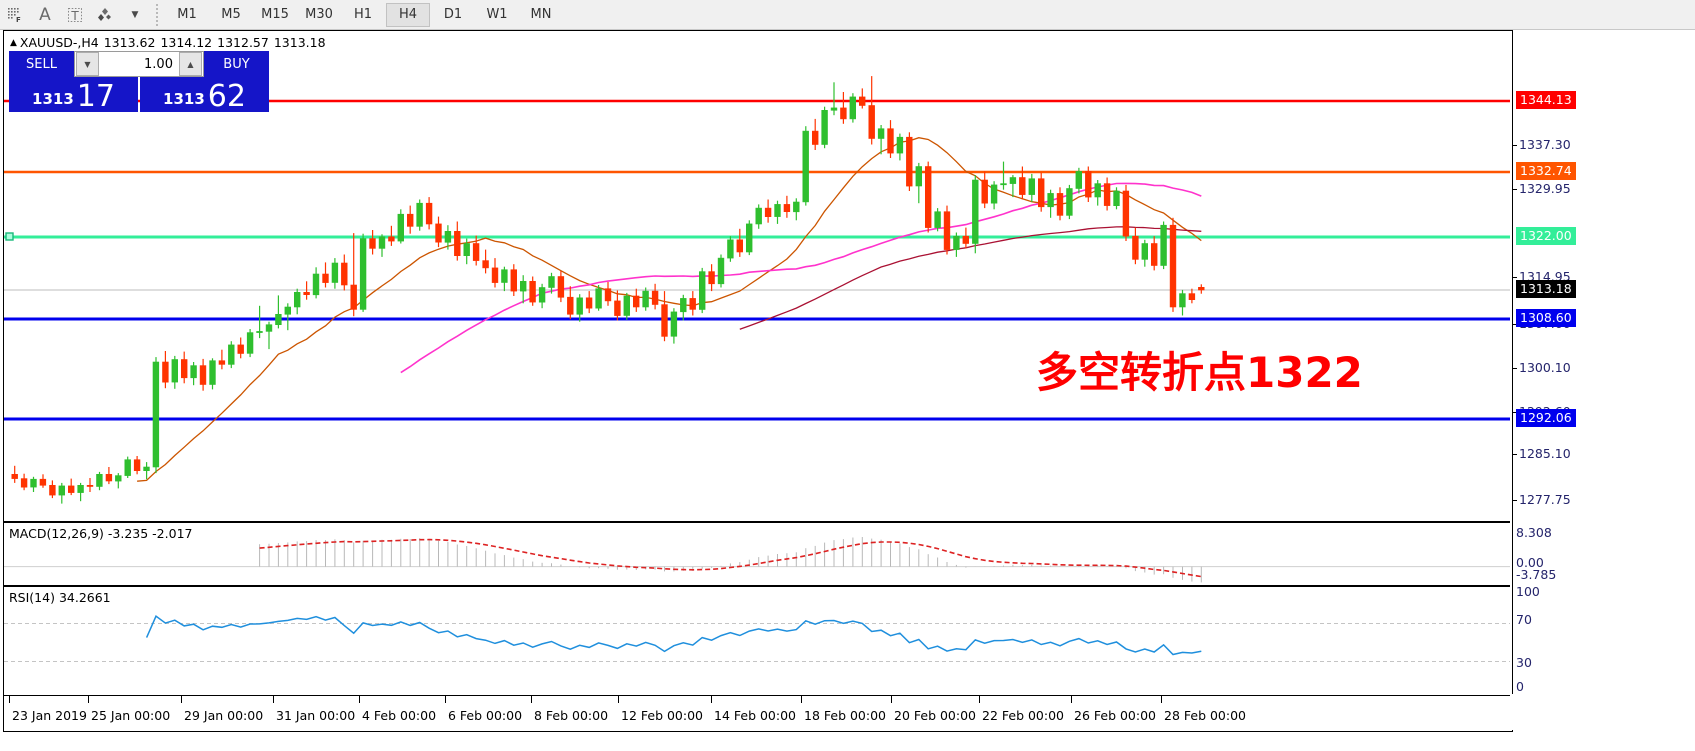  I want to click on timeframe-d1: D1, so click(453, 14).